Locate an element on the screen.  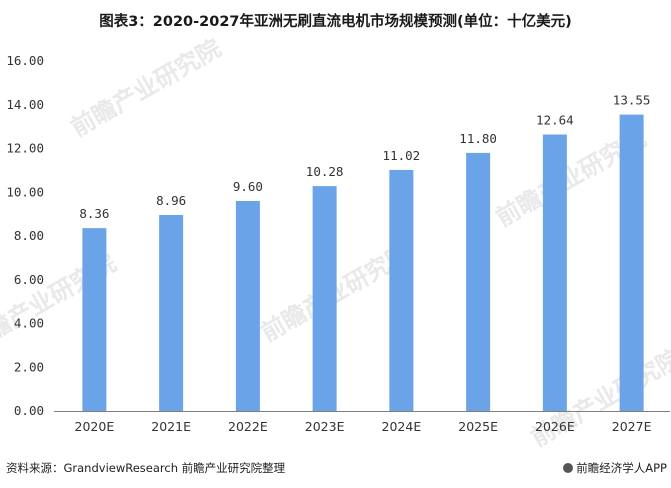
brand-name: 前瞻经济学人APP is located at coordinates (621, 468).